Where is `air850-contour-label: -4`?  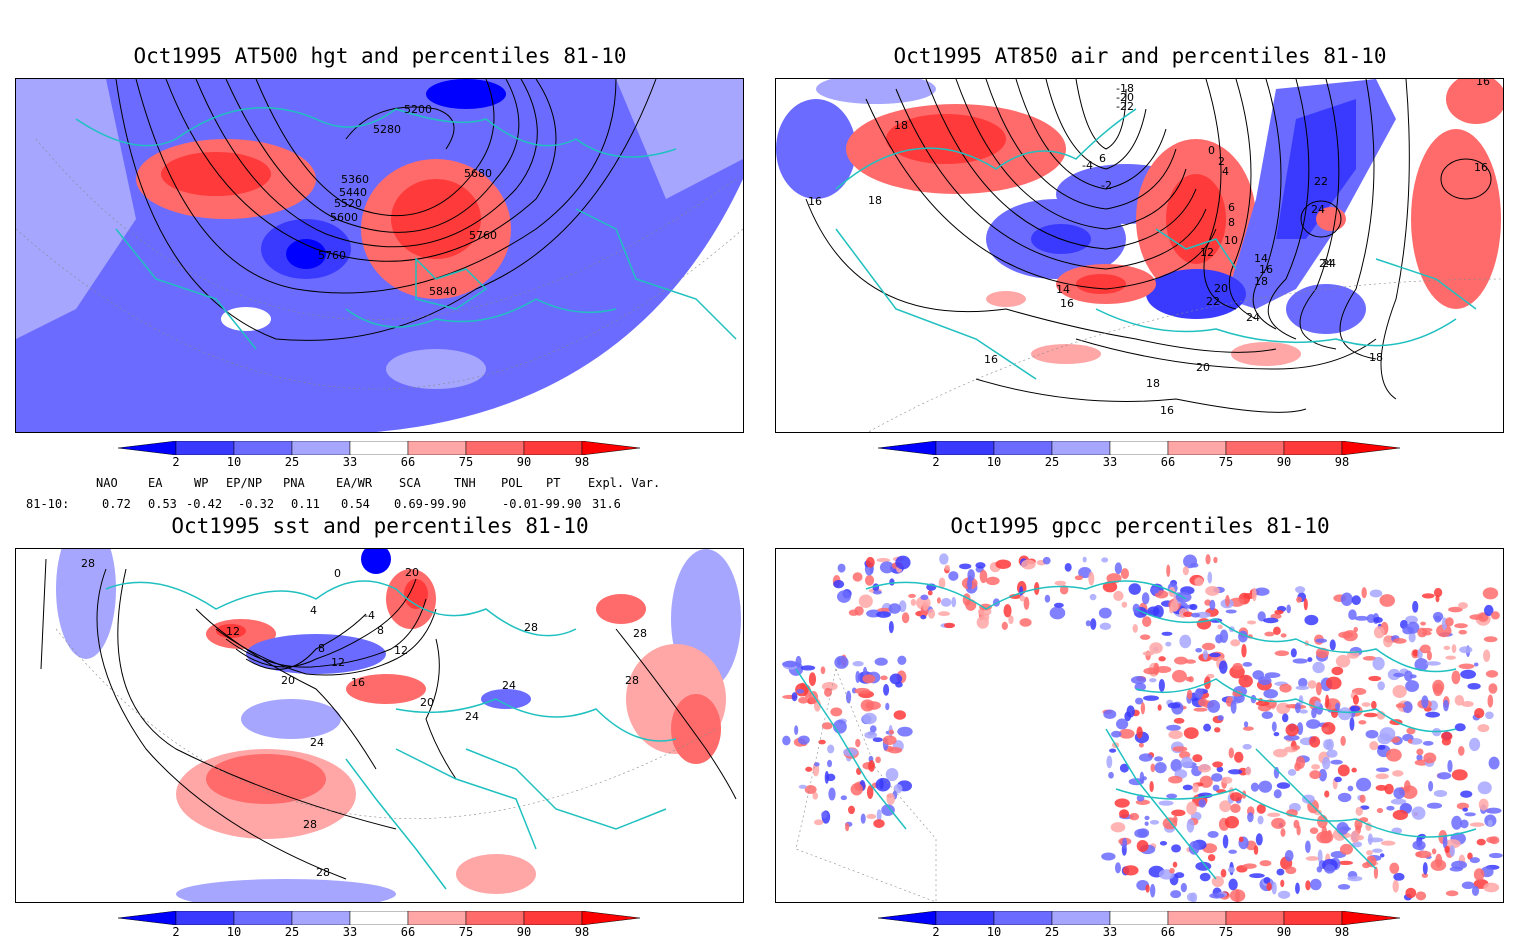
air850-contour-label: -4 is located at coordinates (1087, 165).